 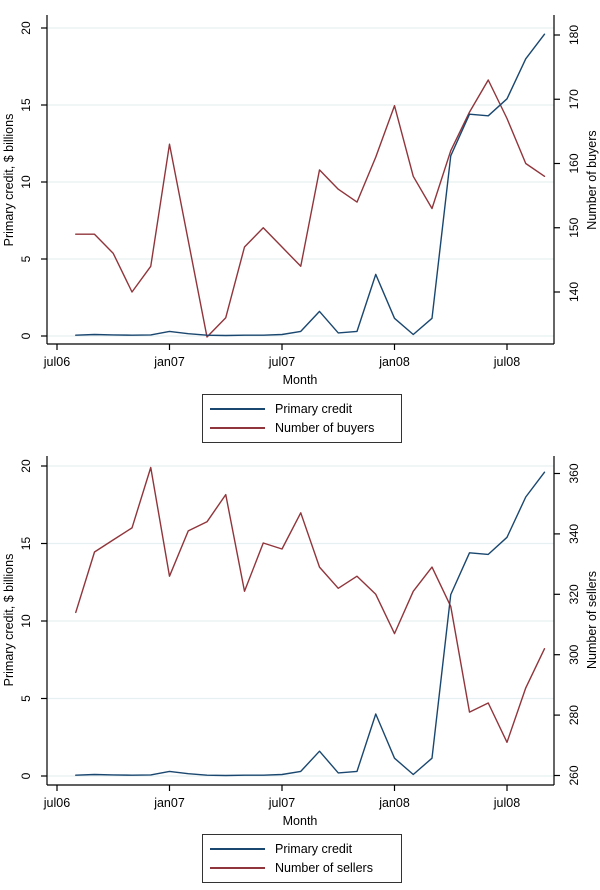 What do you see at coordinates (9, 180) in the screenshot?
I see `y-axis-title-left-top-chart: Primary credit, $ billions` at bounding box center [9, 180].